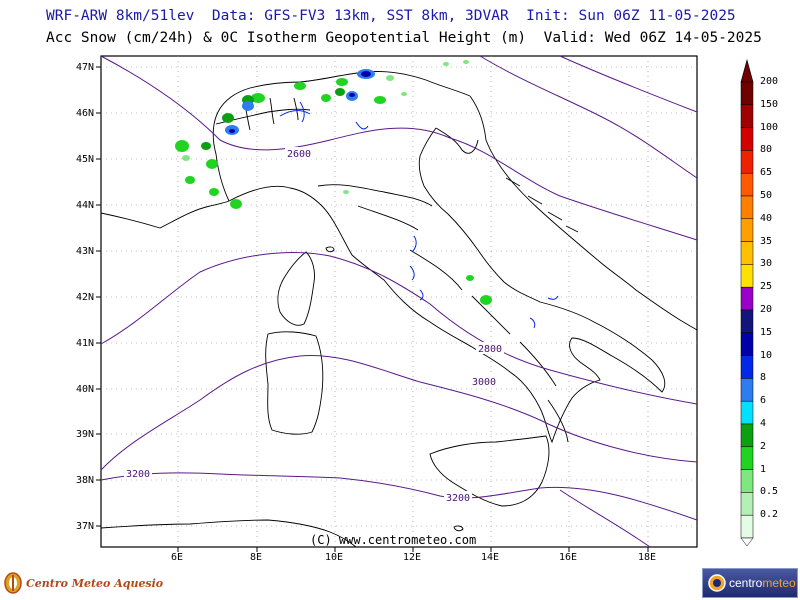 This screenshot has height=600, width=800. Describe the element at coordinates (763, 423) in the screenshot. I see `colorbar-label: 4` at that location.